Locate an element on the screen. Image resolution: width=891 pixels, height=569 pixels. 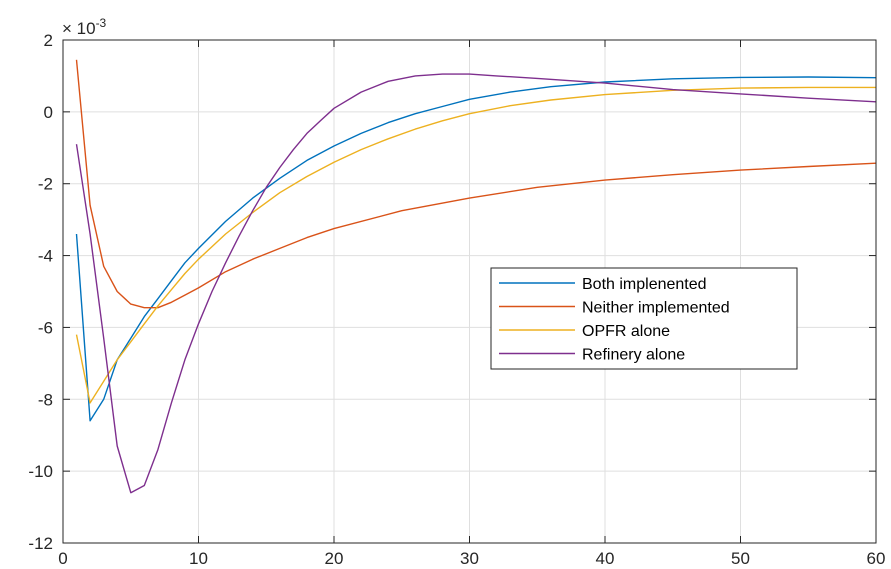
legend-label: OPFR alone is located at coordinates (626, 331).